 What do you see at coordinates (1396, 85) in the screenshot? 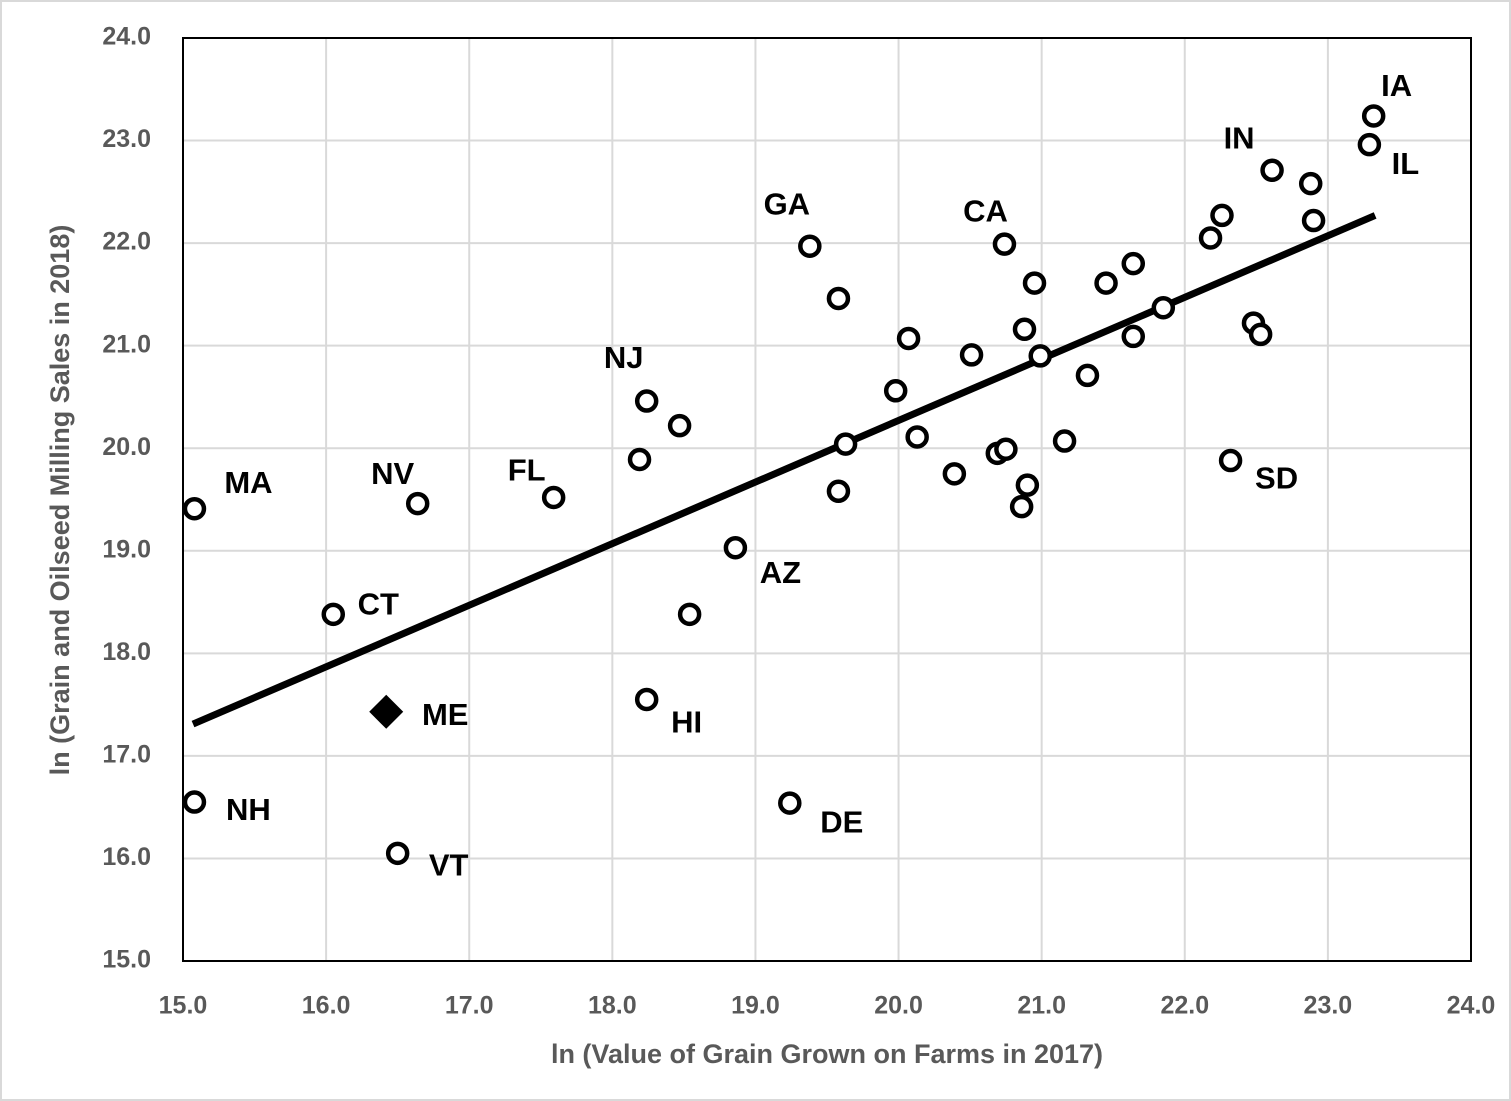
I see `point-label: IA` at bounding box center [1396, 85].